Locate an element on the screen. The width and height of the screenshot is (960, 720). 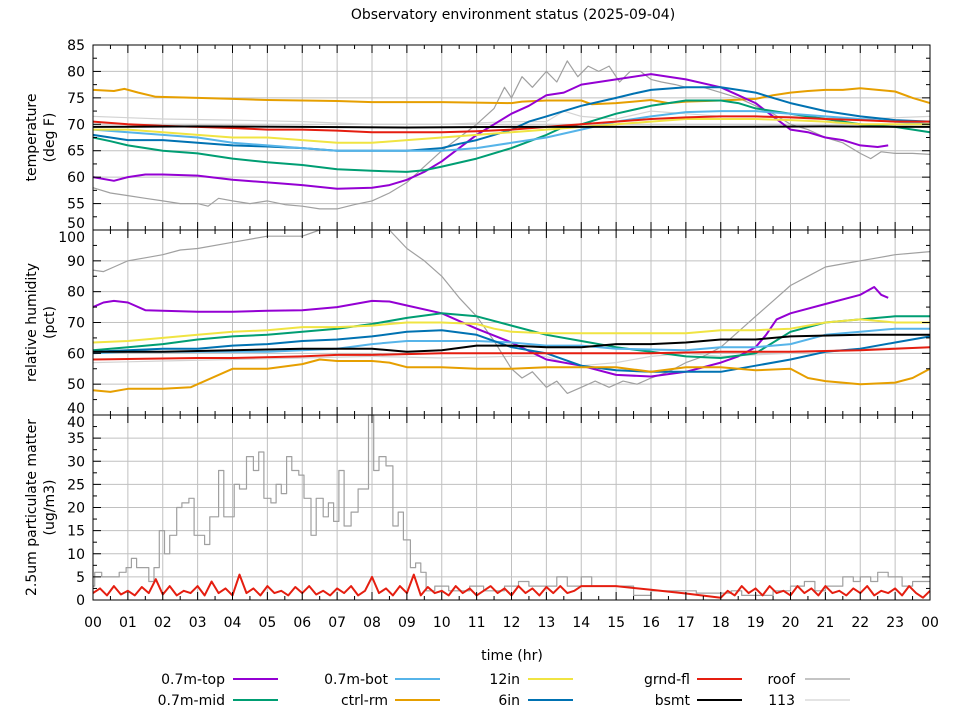
y-tick-label: 75 is located at coordinates (76, 99).